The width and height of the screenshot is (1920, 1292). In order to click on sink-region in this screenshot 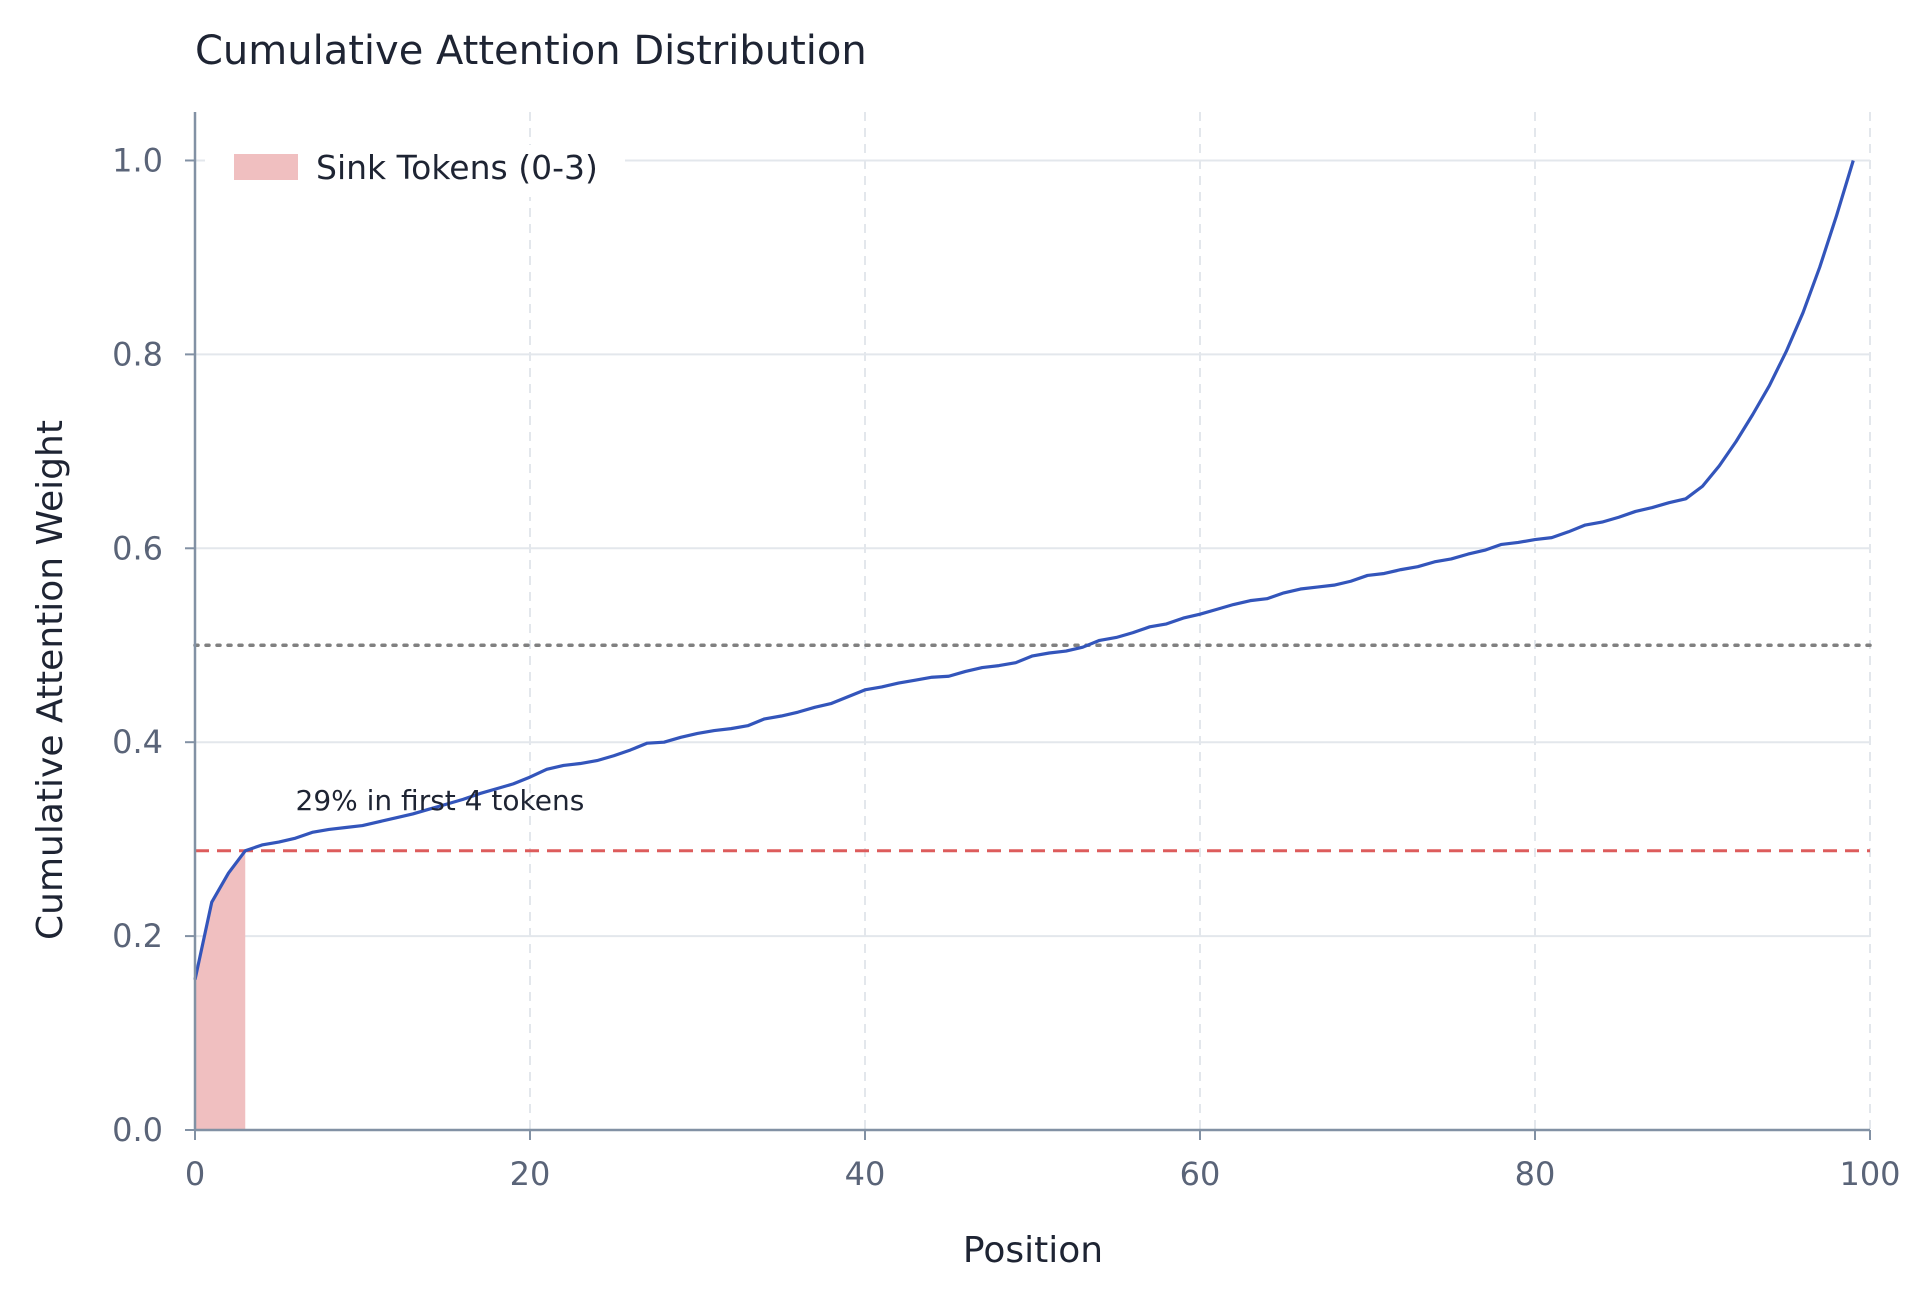, I will do `click(220, 990)`.